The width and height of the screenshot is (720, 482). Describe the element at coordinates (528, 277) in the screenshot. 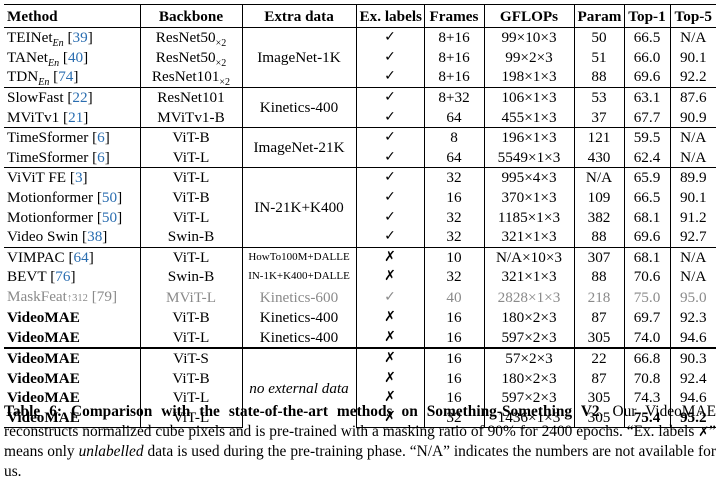

I see `gflops-cell: 321×1×3` at that location.